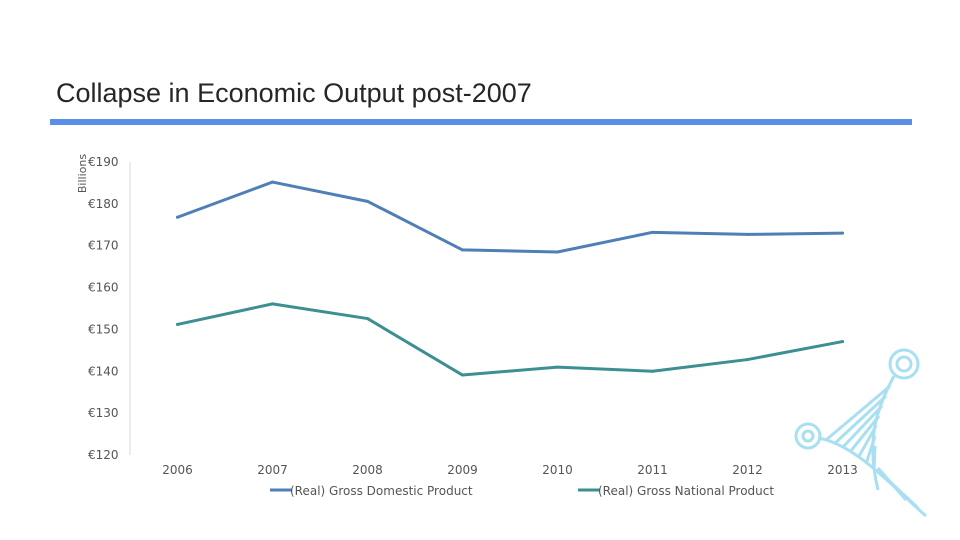 The image size is (960, 540). What do you see at coordinates (82, 173) in the screenshot?
I see `y-axis-title: Billions` at bounding box center [82, 173].